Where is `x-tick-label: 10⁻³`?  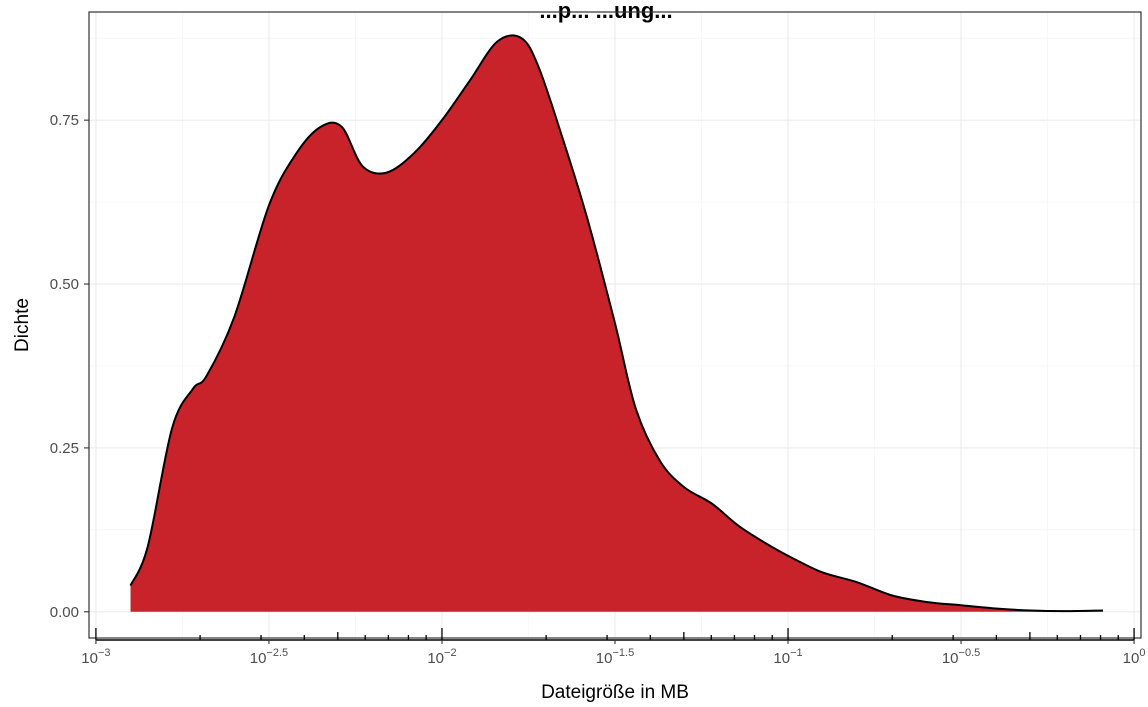 x-tick-label: 10⁻³ is located at coordinates (95, 657).